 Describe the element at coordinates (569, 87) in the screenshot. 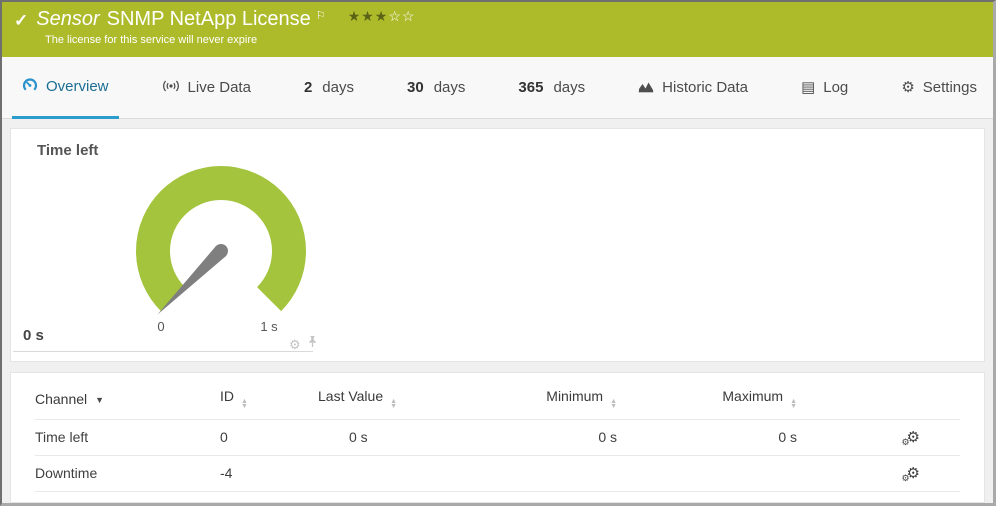

I see `tab-365-days-label: days` at that location.